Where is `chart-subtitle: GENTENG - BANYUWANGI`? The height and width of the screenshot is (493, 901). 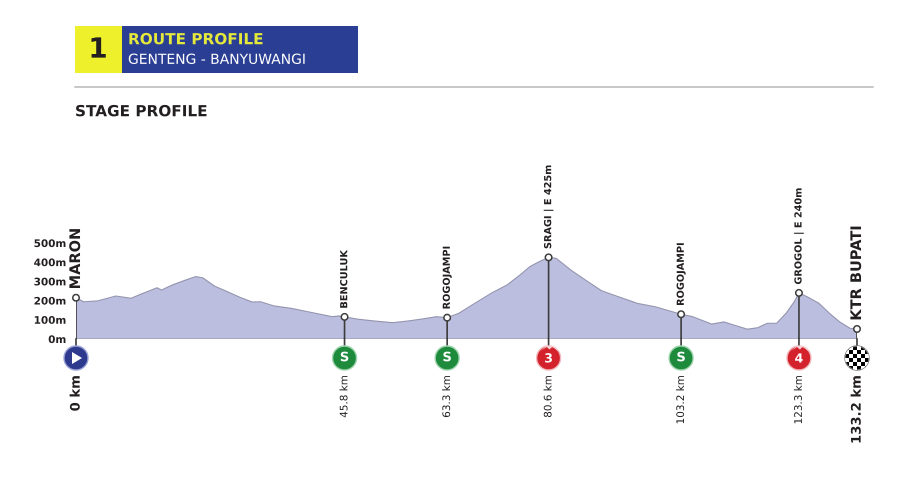
chart-subtitle: GENTENG - BANYUWANGI is located at coordinates (216, 59).